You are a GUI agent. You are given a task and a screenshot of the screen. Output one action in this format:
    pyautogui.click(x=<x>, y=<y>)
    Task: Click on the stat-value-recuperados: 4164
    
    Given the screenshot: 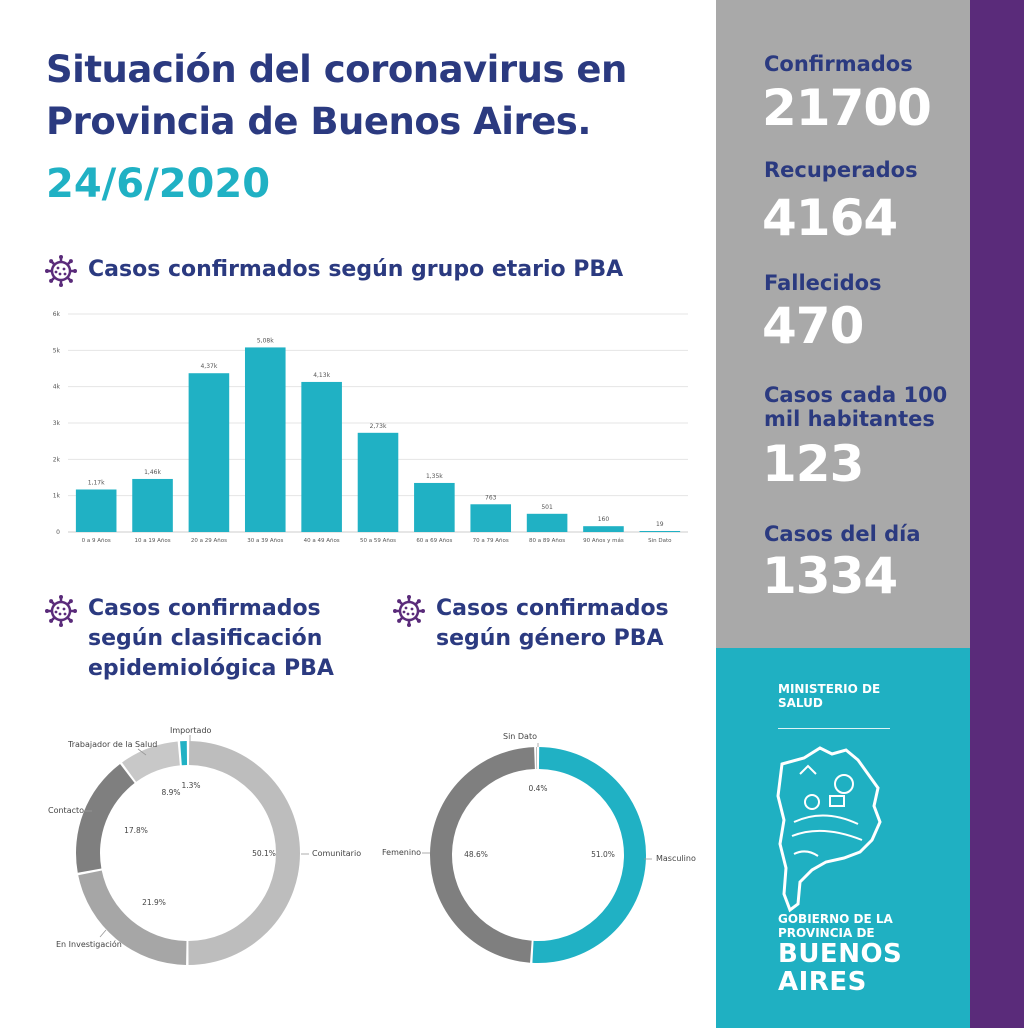 What is the action you would take?
    pyautogui.click(x=830, y=218)
    